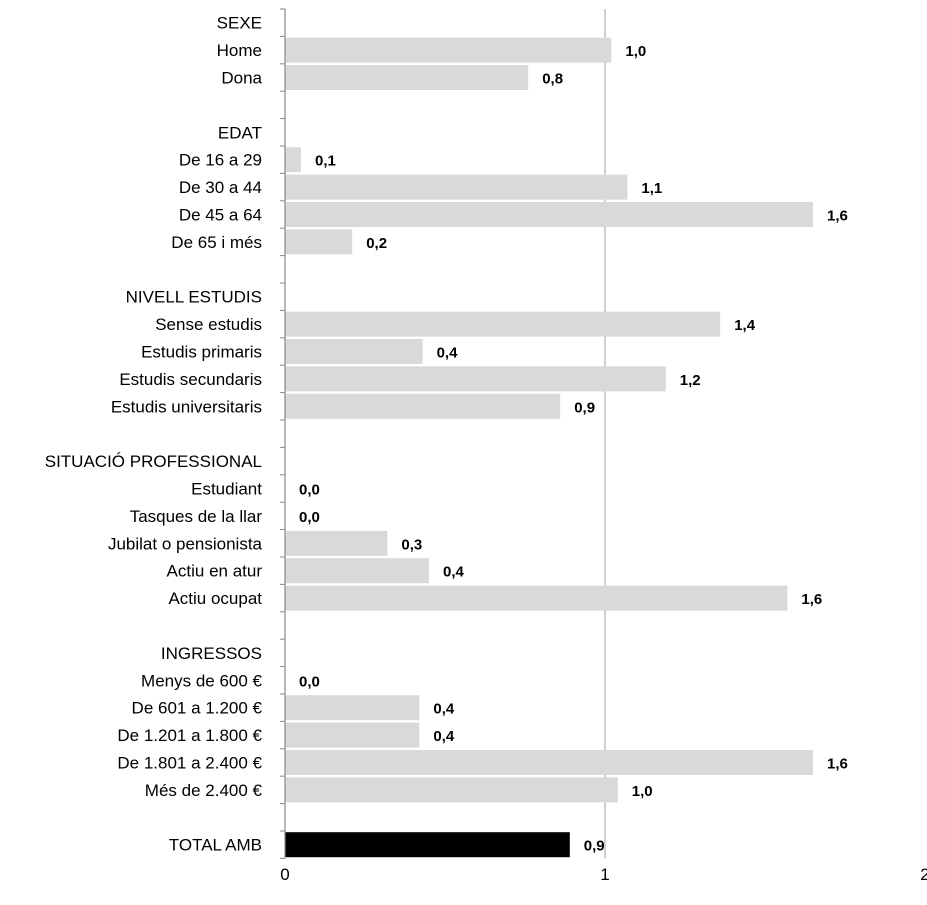 This screenshot has height=905, width=927. What do you see at coordinates (325, 161) in the screenshot?
I see `data-label: 0,1` at bounding box center [325, 161].